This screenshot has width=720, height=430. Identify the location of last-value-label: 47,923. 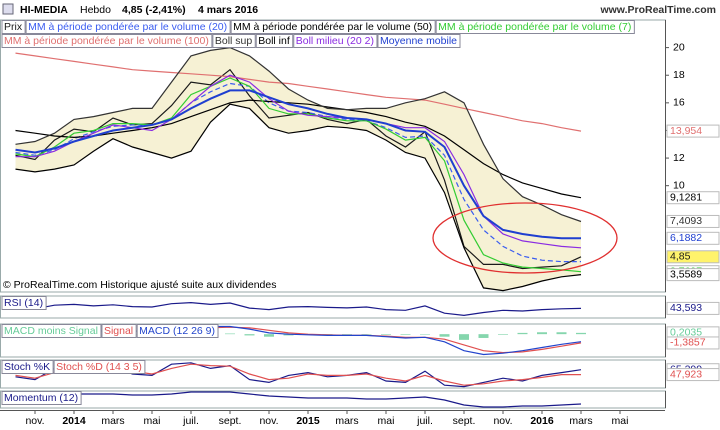
(686, 374).